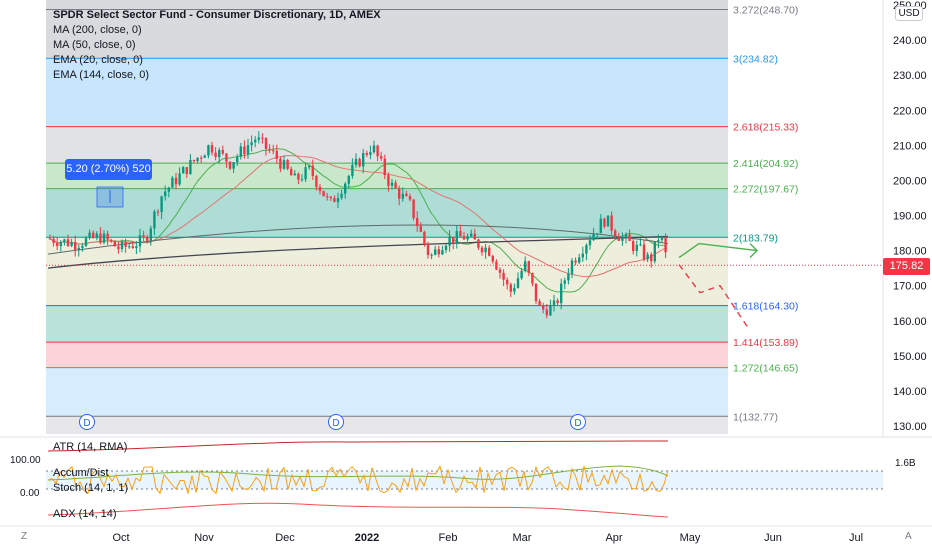 This screenshot has height=550, width=932. I want to click on timezone-button: Z, so click(24, 536).